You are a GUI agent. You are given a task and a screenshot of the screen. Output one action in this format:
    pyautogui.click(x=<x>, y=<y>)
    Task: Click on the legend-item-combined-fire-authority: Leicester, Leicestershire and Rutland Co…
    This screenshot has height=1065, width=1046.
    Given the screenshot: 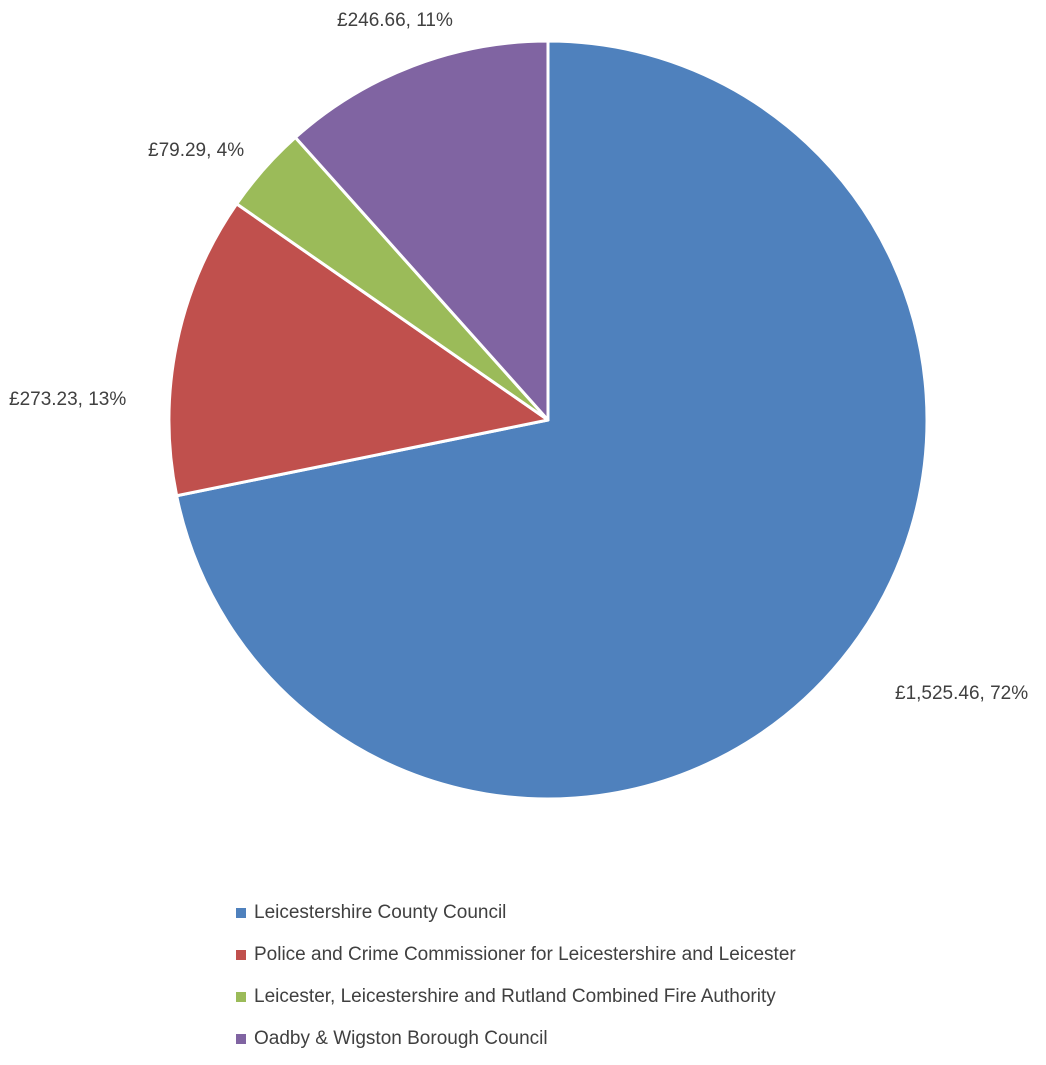 What is the action you would take?
    pyautogui.click(x=516, y=997)
    